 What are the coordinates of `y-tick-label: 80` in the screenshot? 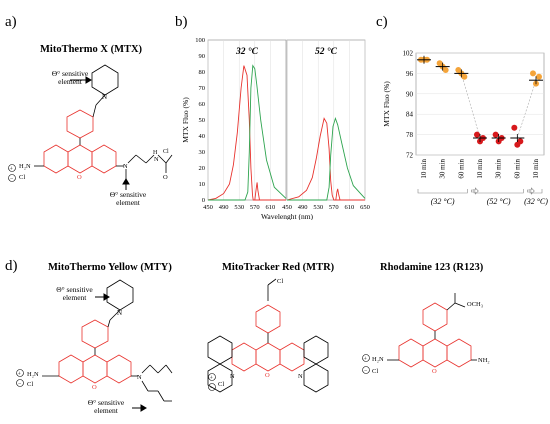 It's located at (202, 72).